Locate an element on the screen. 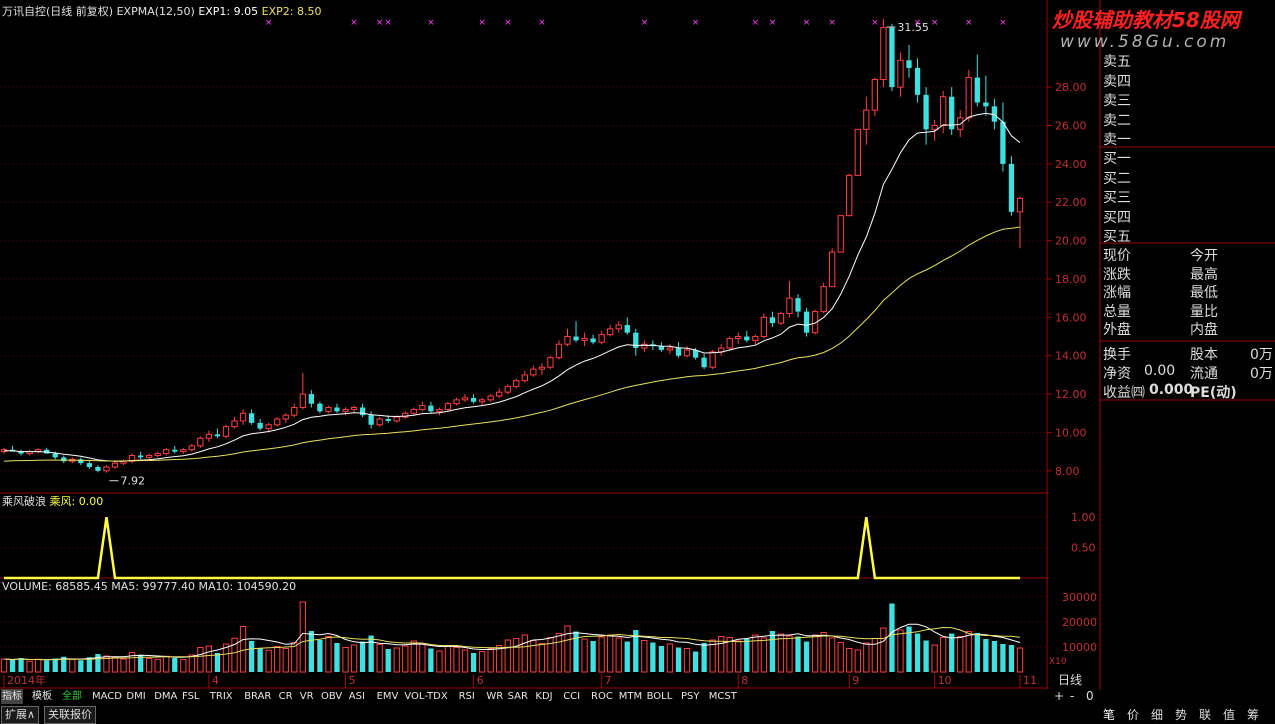 The image size is (1275, 724). indicator-tab-psy: PSY is located at coordinates (690, 696).